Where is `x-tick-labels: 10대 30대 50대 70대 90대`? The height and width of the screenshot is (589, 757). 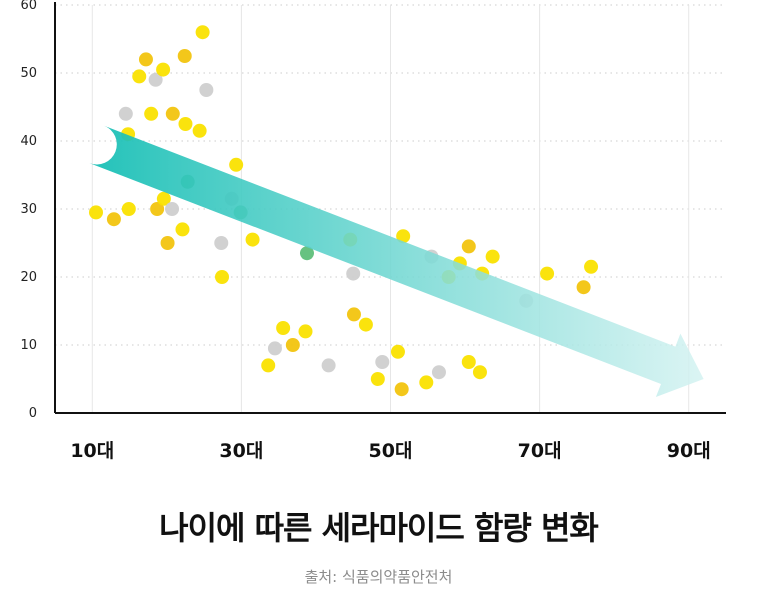 x-tick-labels: 10대 30대 50대 70대 90대 is located at coordinates (390, 451).